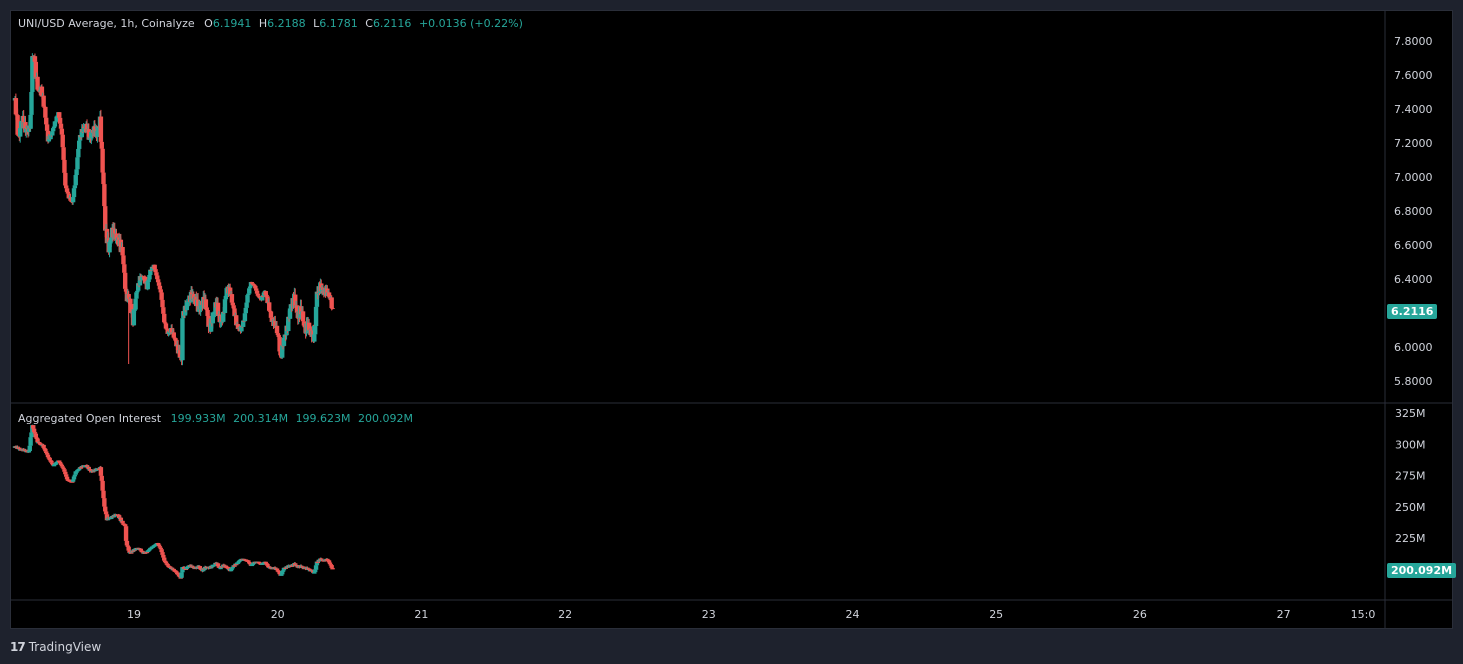 The width and height of the screenshot is (1463, 664). What do you see at coordinates (853, 614) in the screenshot?
I see `time-tick-label: 24` at bounding box center [853, 614].